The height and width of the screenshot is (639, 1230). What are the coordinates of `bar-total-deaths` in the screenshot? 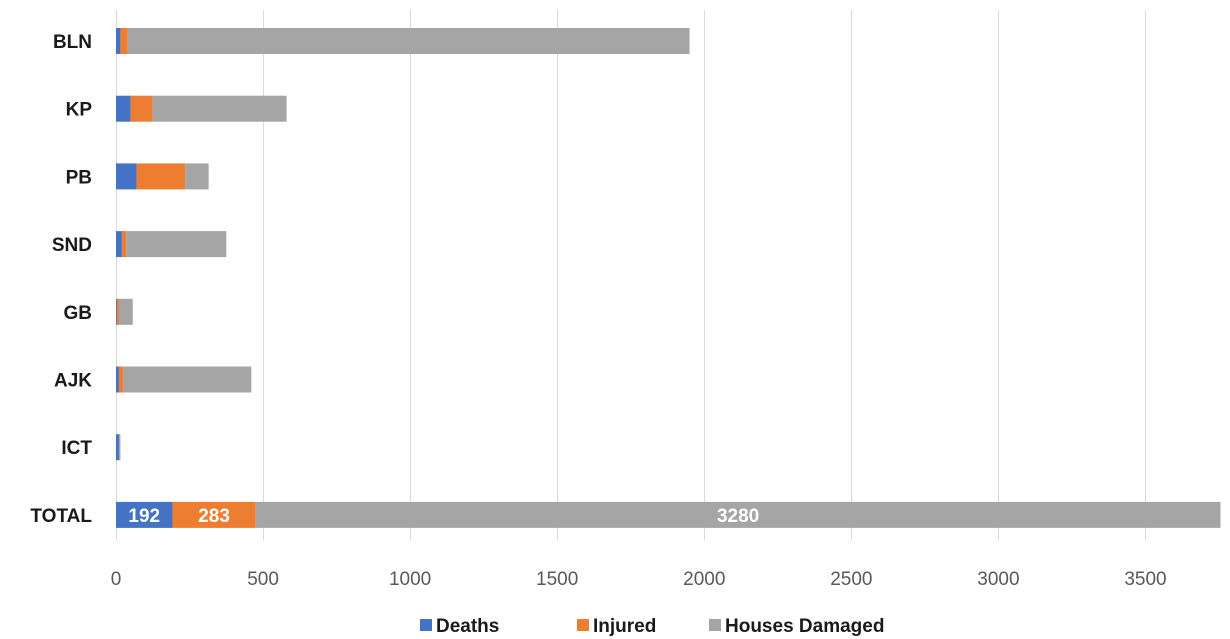 It's located at (144, 514).